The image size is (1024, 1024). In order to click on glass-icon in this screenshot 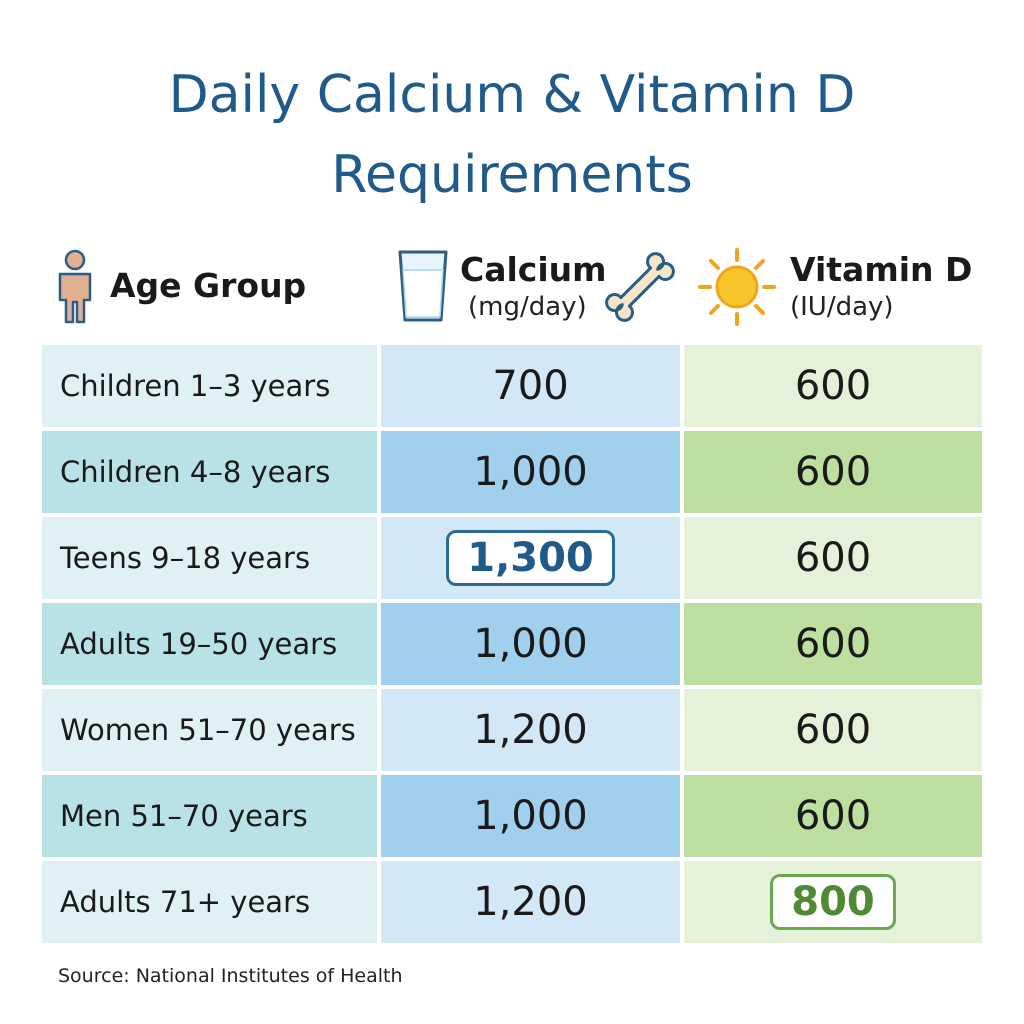, I will do `click(423, 286)`.